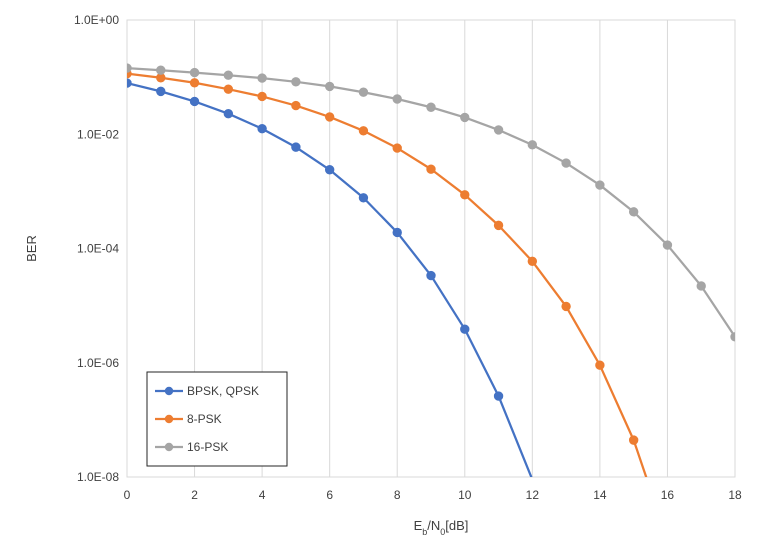 This screenshot has height=559, width=768. Describe the element at coordinates (433, 495) in the screenshot. I see `x-tick-labels: 0 2 4 6 8 10 12 14 16 18` at that location.